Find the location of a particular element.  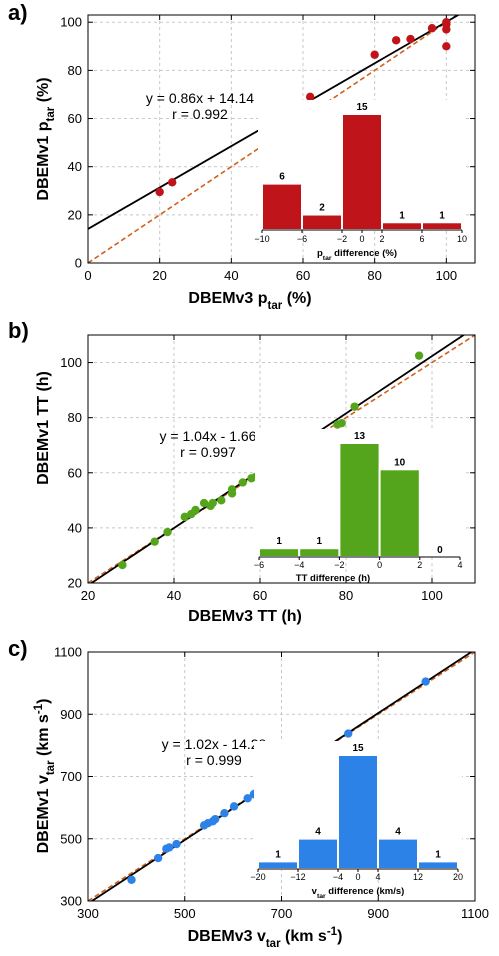

bar-count-label: 15 is located at coordinates (358, 748).